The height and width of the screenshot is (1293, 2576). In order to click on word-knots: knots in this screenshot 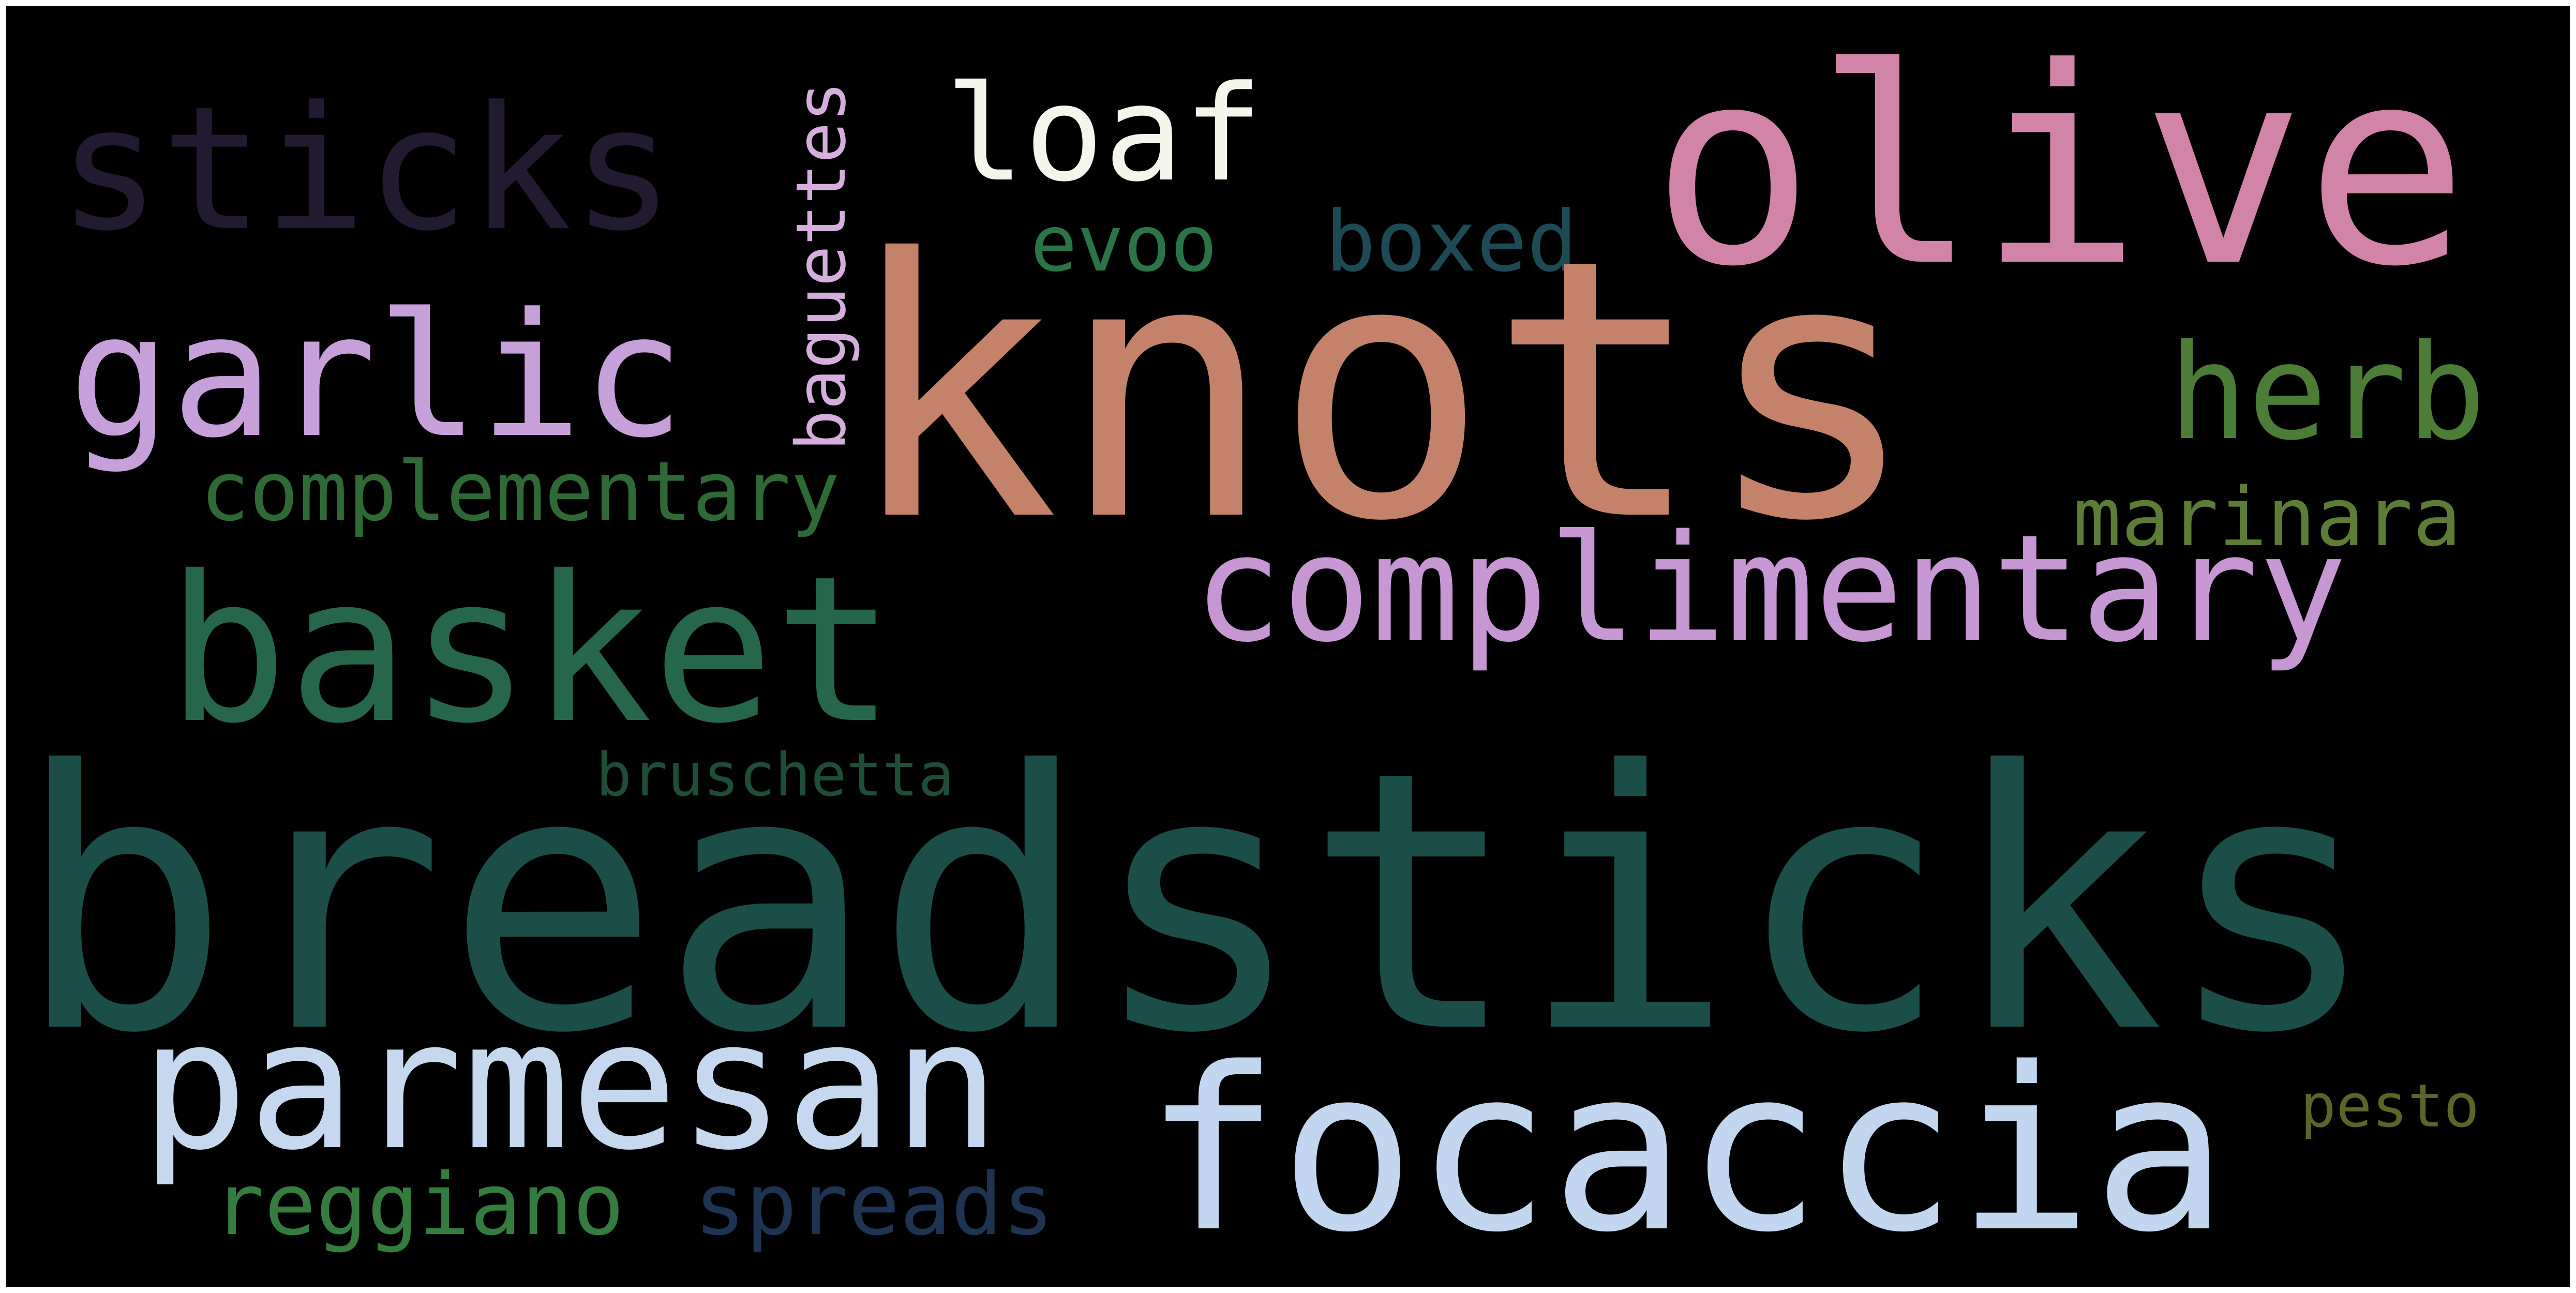, I will do `click(1381, 391)`.